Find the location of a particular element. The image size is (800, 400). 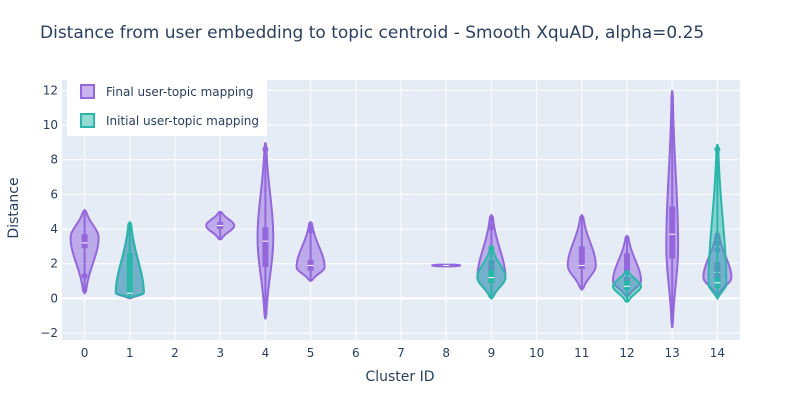

x-tick-label: 4 is located at coordinates (266, 353).